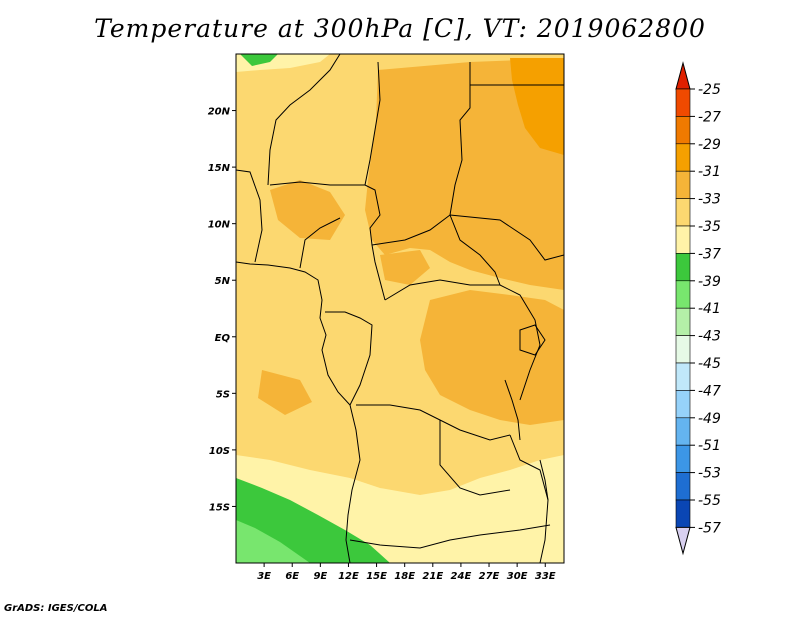 The image size is (800, 618). What do you see at coordinates (219, 112) in the screenshot?
I see `lat-tick-label: 20N` at bounding box center [219, 112].